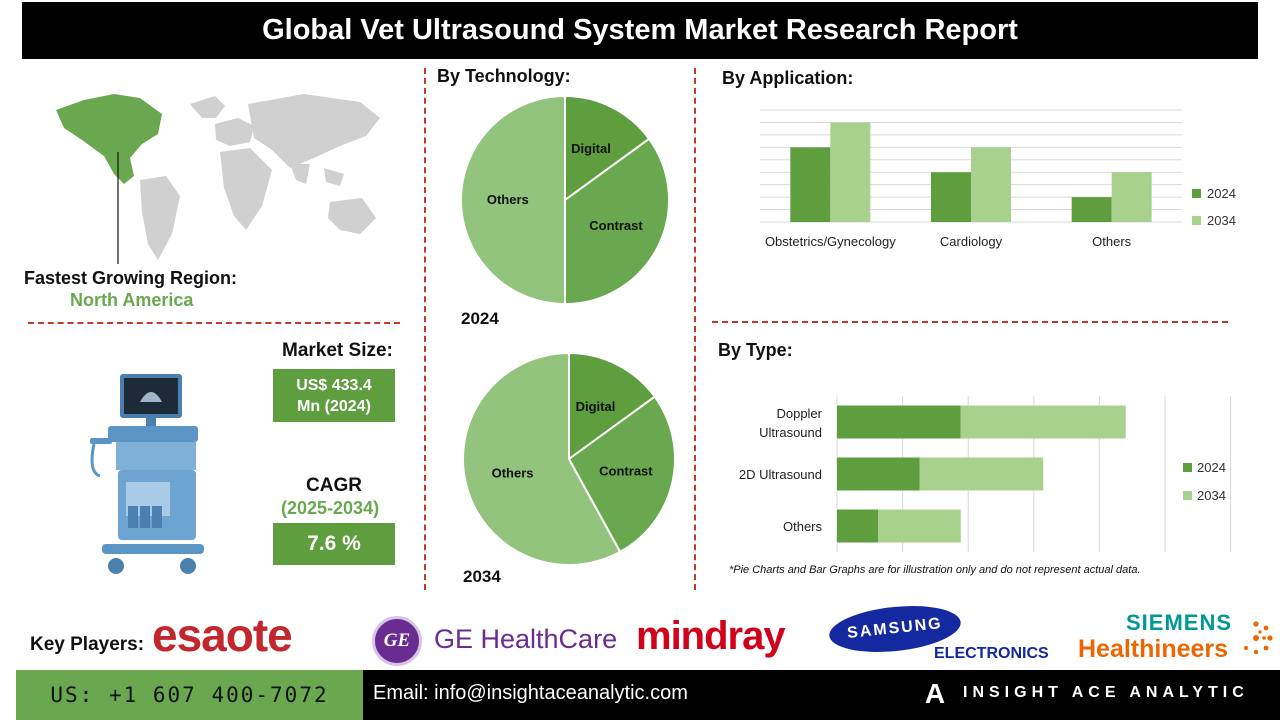 This screenshot has width=1280, height=720. What do you see at coordinates (711, 636) in the screenshot?
I see `mindray-logo: mindray` at bounding box center [711, 636].